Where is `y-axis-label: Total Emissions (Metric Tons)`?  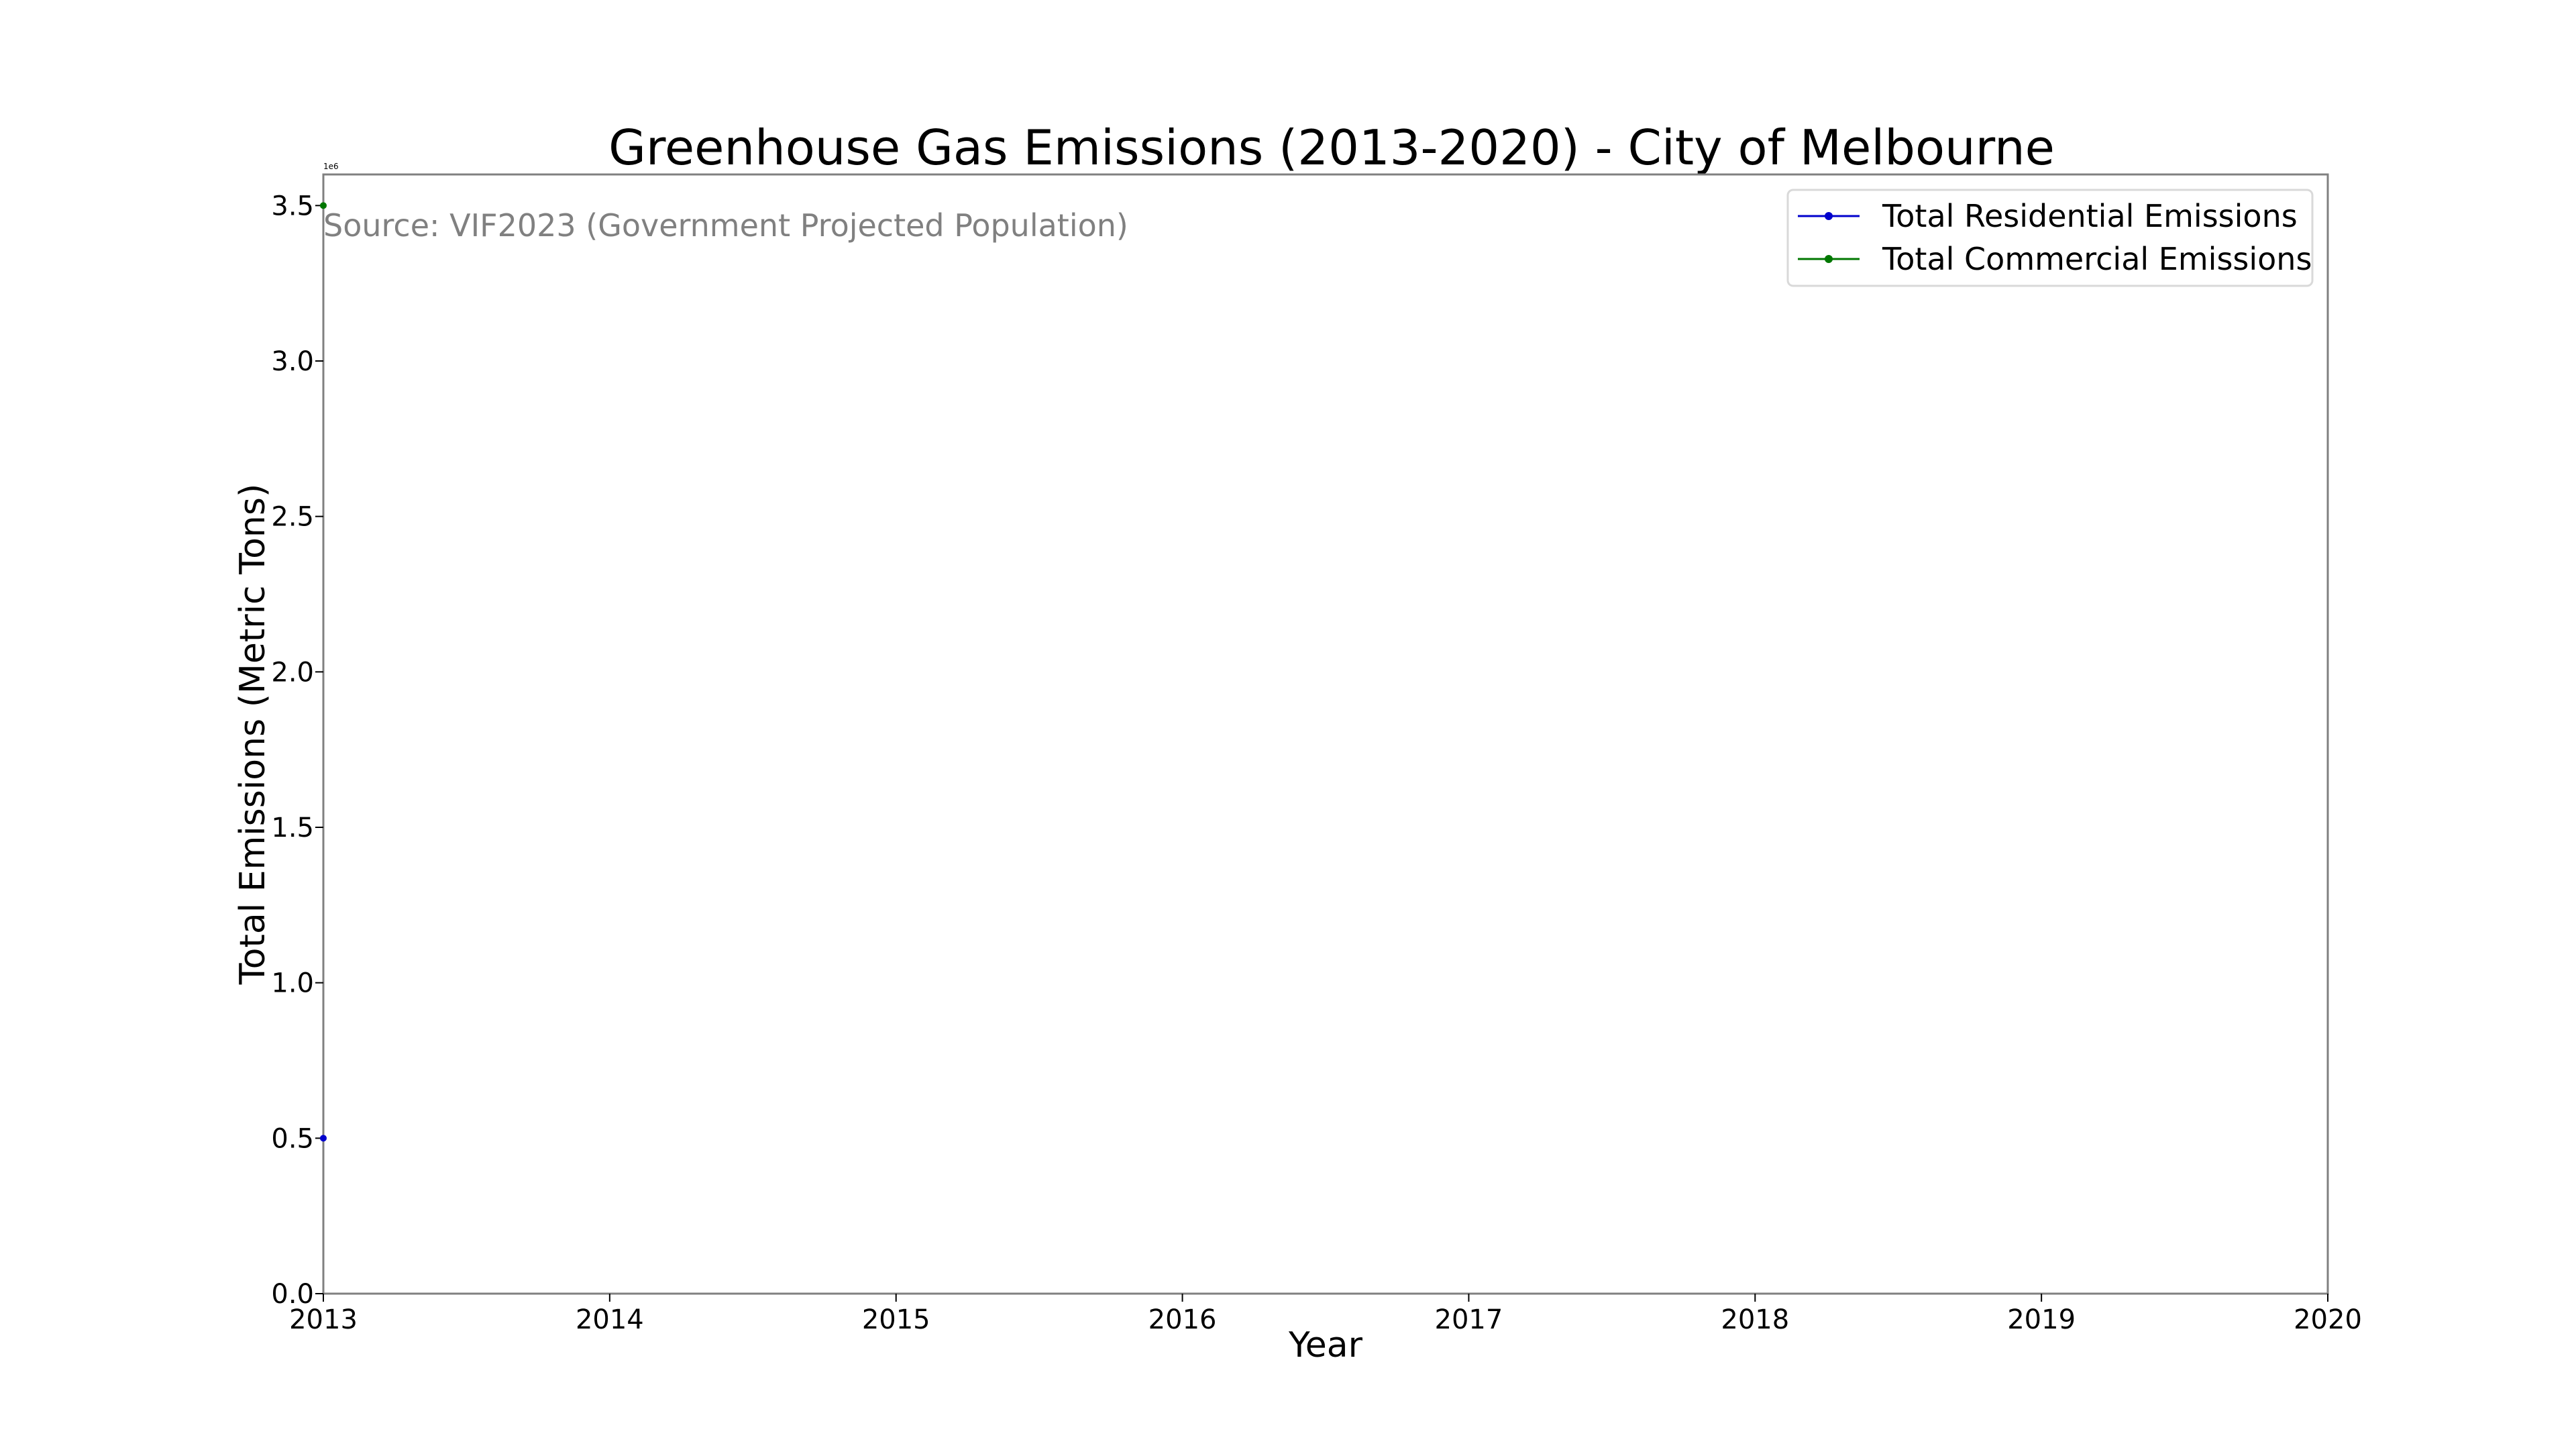 y-axis-label: Total Emissions (Metric Tons) is located at coordinates (253, 735).